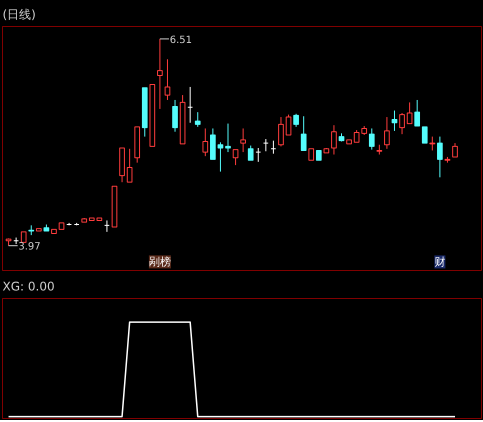 The image size is (483, 422). Describe the element at coordinates (440, 261) in the screenshot. I see `text: 财` at that location.